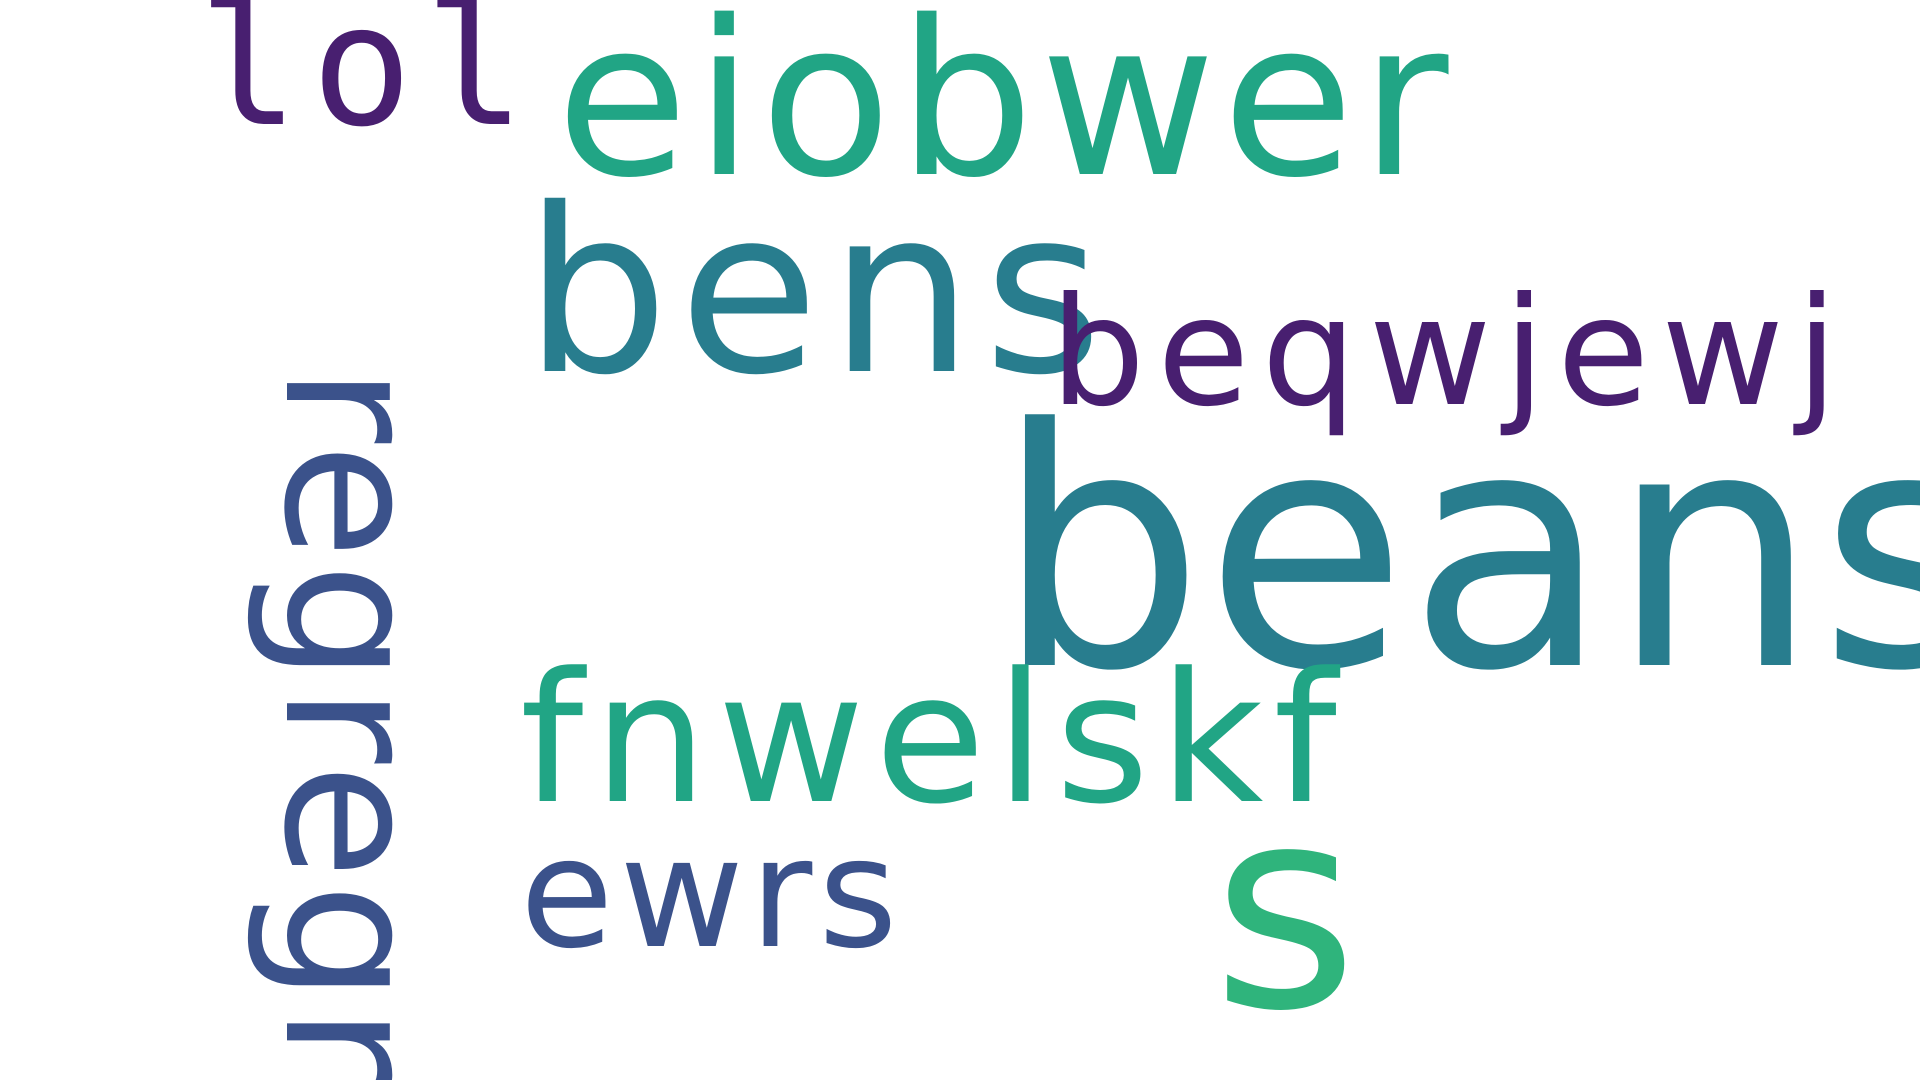 The image size is (1920, 1080). What do you see at coordinates (1285, 910) in the screenshot?
I see `word-s: s` at bounding box center [1285, 910].